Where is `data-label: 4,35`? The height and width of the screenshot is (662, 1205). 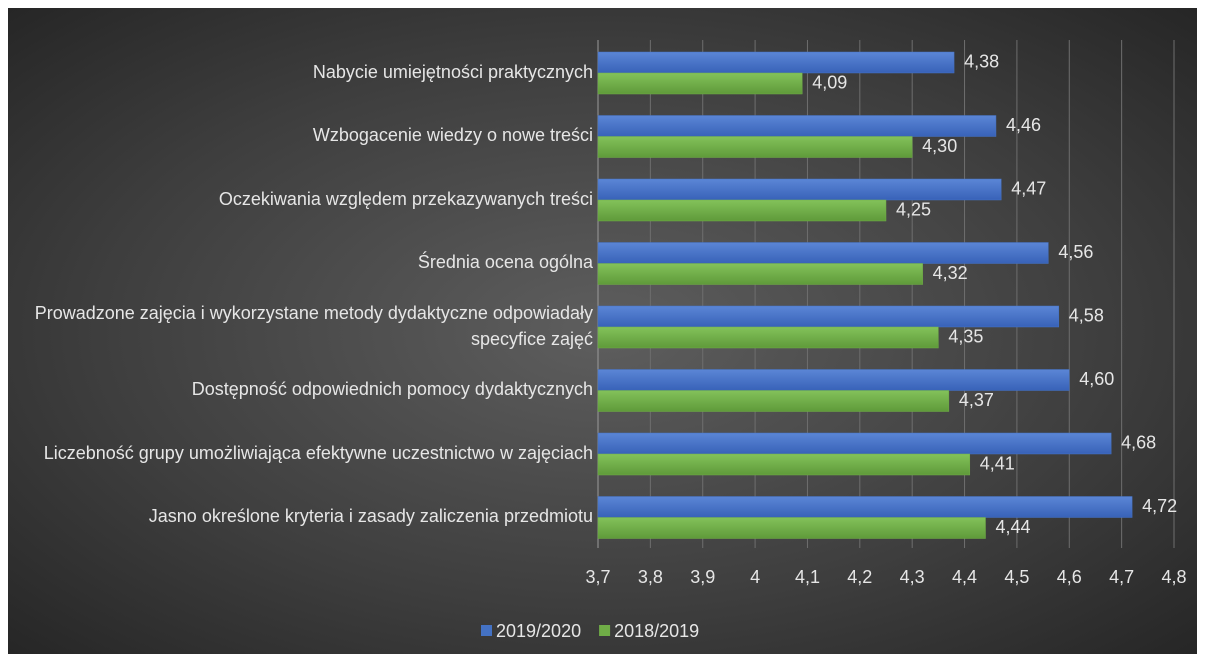 data-label: 4,35 is located at coordinates (965, 336).